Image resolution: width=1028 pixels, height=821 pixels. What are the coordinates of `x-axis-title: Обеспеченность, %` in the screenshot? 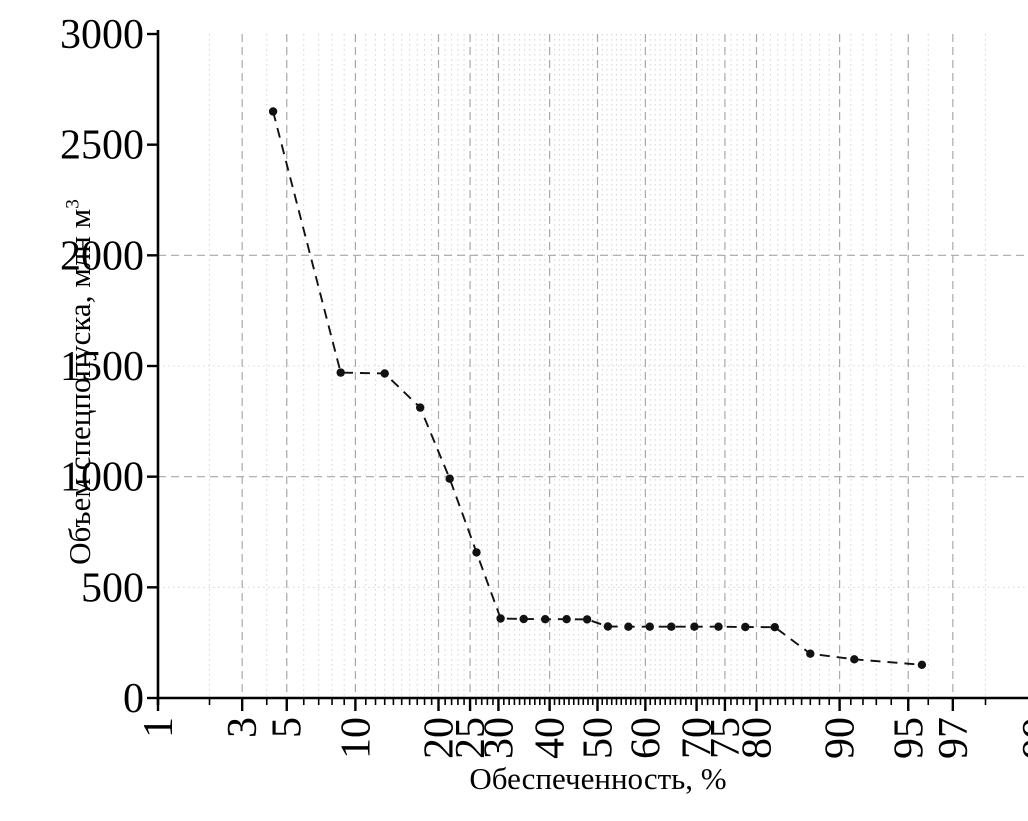 It's located at (598, 778).